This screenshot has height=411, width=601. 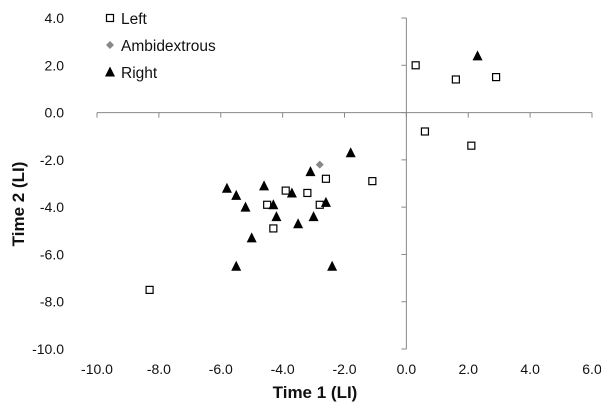 I want to click on y-tick-label: 2.0, so click(x=55, y=65).